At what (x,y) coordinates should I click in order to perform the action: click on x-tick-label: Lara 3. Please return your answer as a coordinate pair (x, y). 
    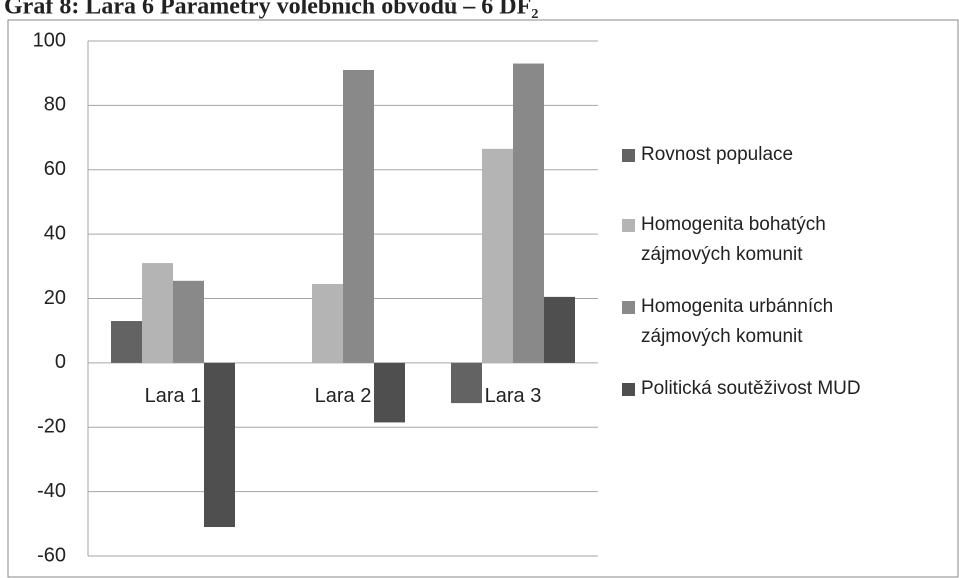
    Looking at the image, I should click on (513, 396).